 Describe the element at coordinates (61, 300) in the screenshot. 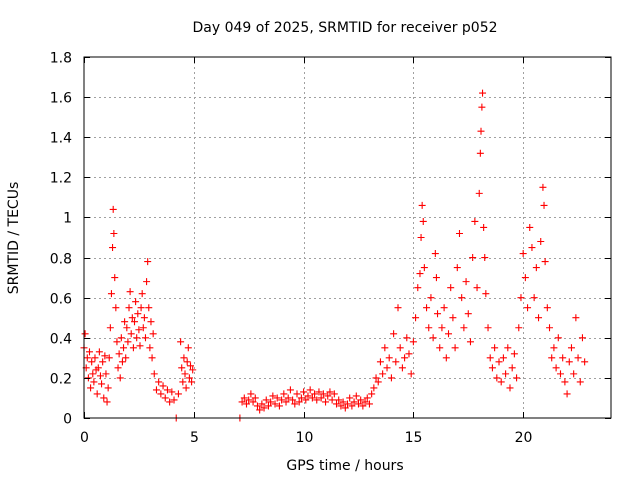

I see `y-tick-label: 0.6` at that location.